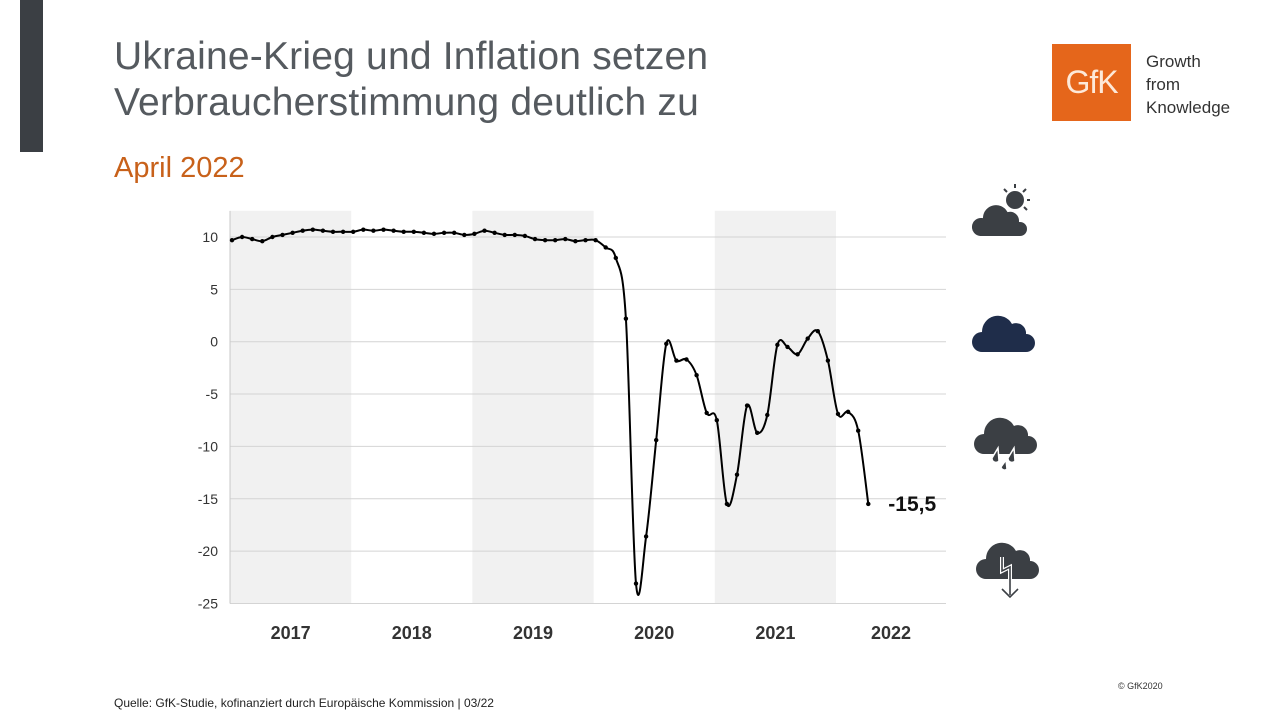 The width and height of the screenshot is (1280, 720). Describe the element at coordinates (212, 394) in the screenshot. I see `y-tick-label: -5` at that location.